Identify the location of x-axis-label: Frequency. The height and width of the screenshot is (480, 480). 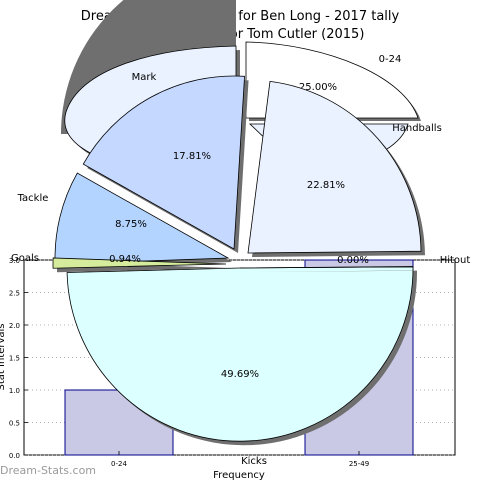
(239, 475).